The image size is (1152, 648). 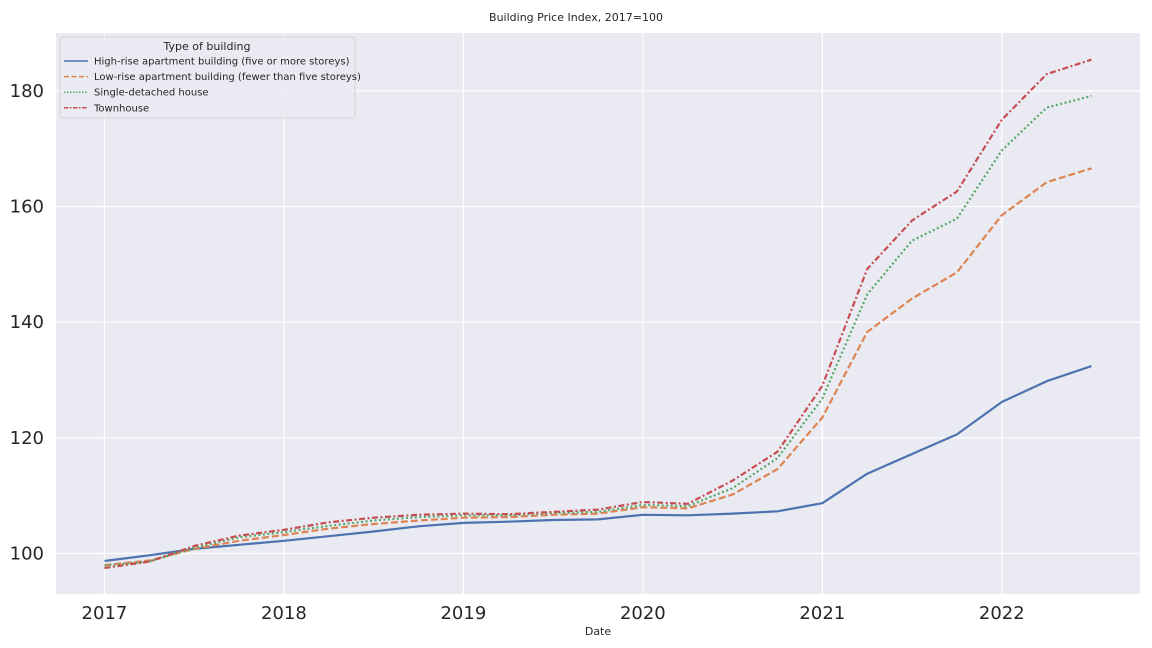 What do you see at coordinates (576, 17) in the screenshot?
I see `chart-title: Building Price Index, 2017=100` at bounding box center [576, 17].